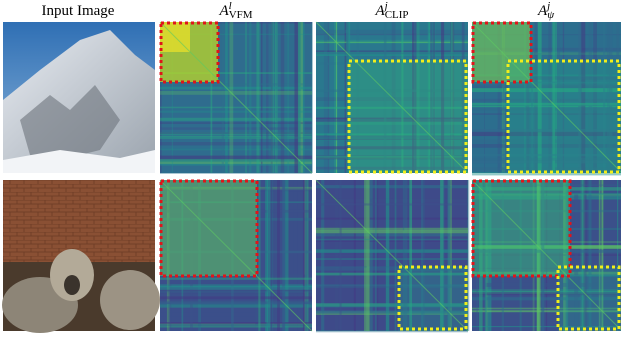  I want to click on rock, so click(70, 122).